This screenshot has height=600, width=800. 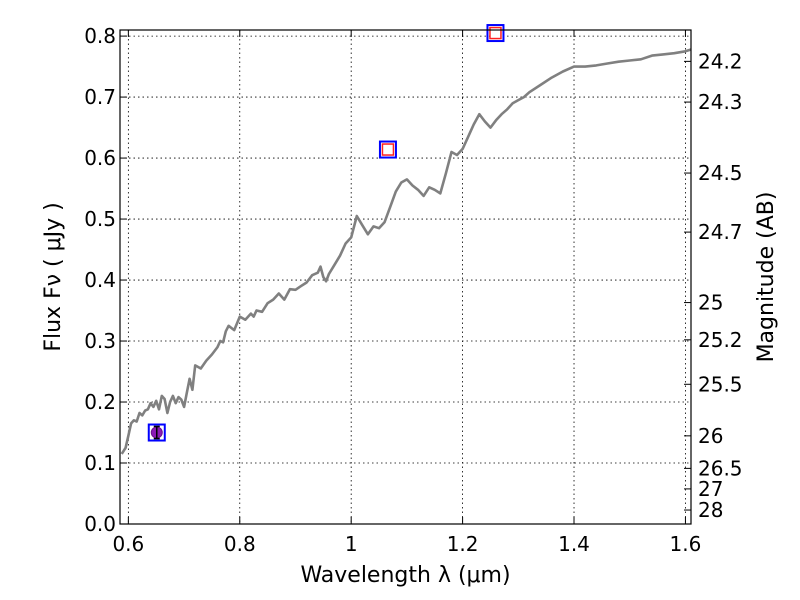 I want to click on right-axis-label: Magnitude (AB), so click(x=766, y=277).